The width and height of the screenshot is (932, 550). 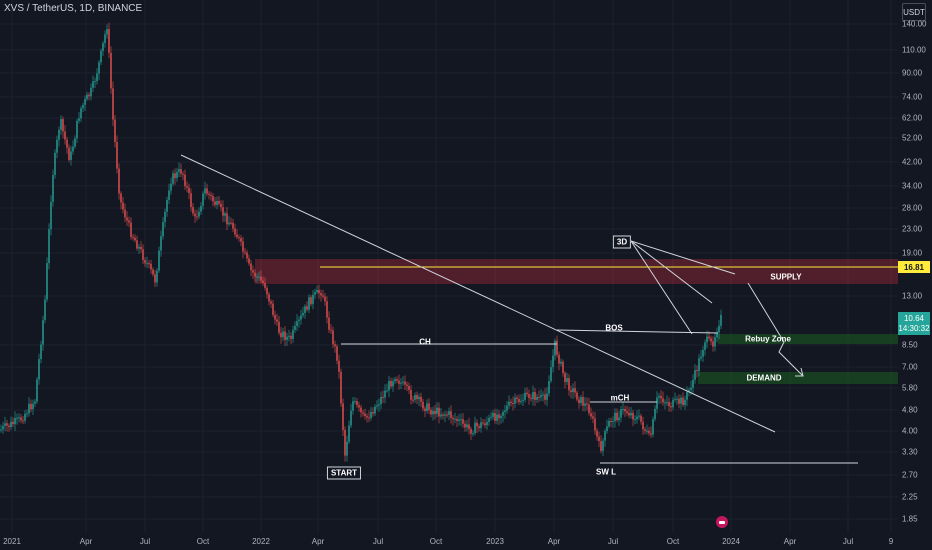 What do you see at coordinates (786, 277) in the screenshot?
I see `supply-label: SUPPLY` at bounding box center [786, 277].